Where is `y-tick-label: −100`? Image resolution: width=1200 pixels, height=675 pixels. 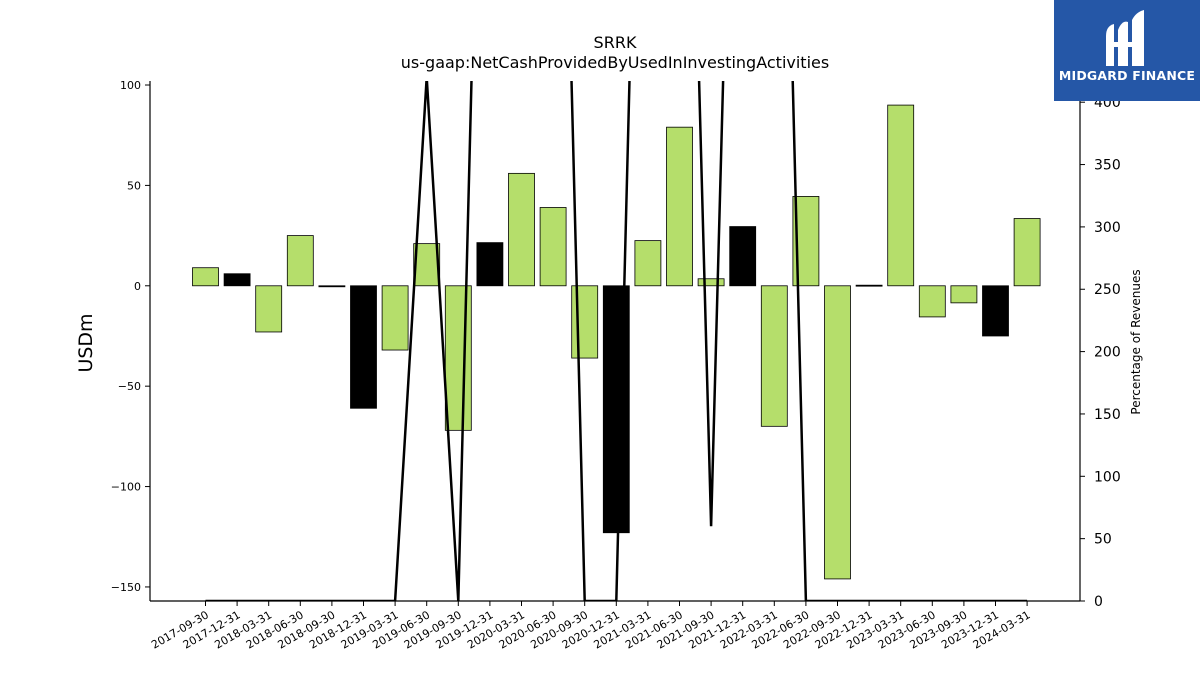 y-tick-label: −100 is located at coordinates (126, 487).